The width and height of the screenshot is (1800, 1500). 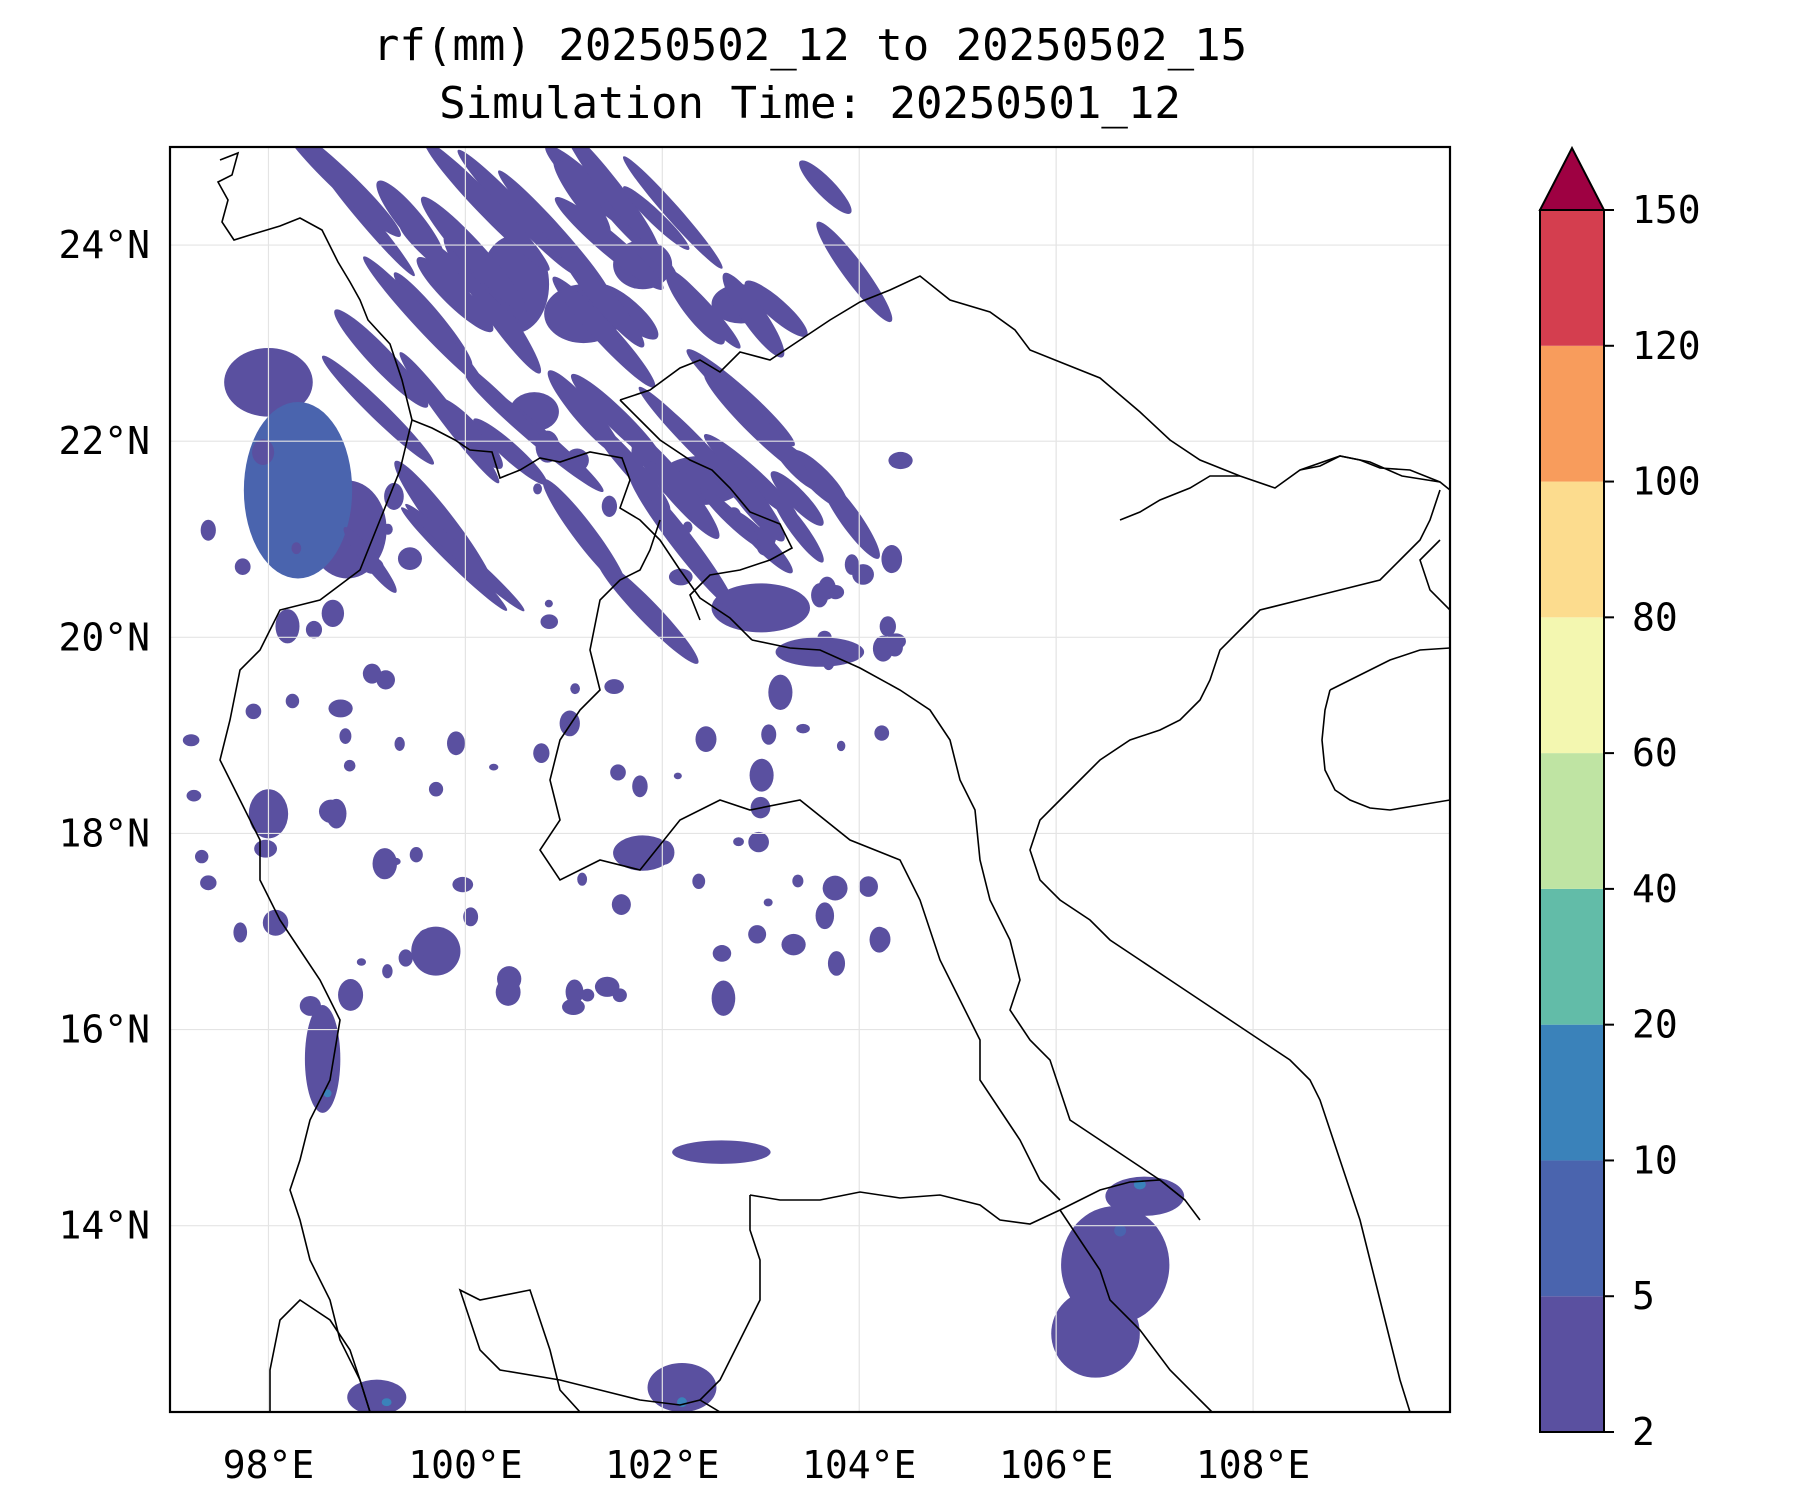 What do you see at coordinates (104, 1030) in the screenshot?
I see `lat-tick-label: 16°N` at bounding box center [104, 1030].